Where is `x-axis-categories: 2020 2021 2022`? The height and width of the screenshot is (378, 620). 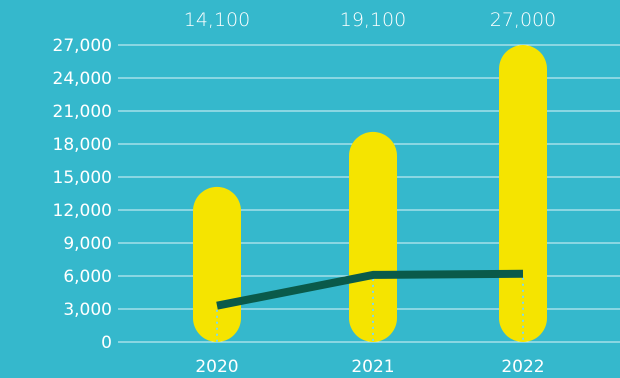 x-axis-categories: 2020 2021 2022 is located at coordinates (369, 367).